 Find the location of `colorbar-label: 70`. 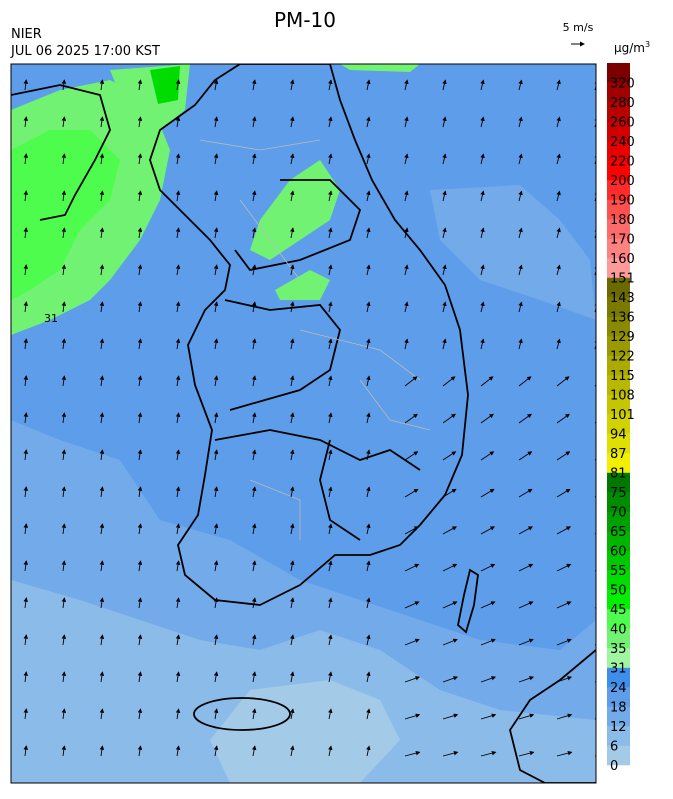

colorbar-label: 70 is located at coordinates (618, 513).